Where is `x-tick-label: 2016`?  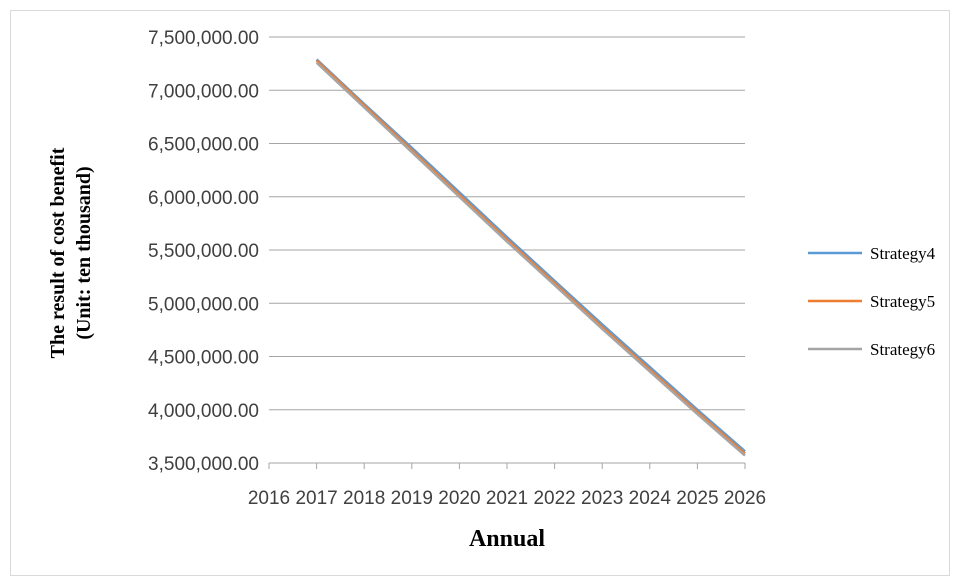 x-tick-label: 2016 is located at coordinates (269, 498).